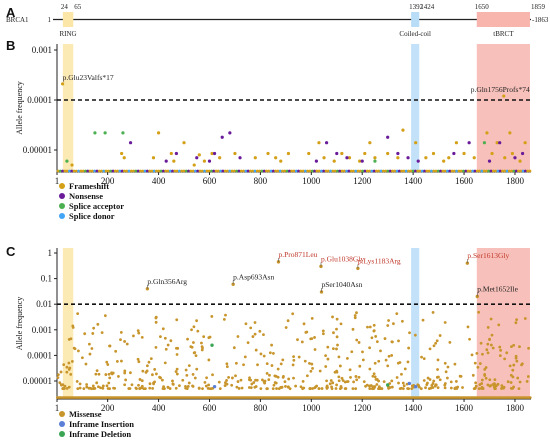 The image size is (550, 441). Describe the element at coordinates (123, 133) in the screenshot. I see `data-point-splice-acceptor` at that location.